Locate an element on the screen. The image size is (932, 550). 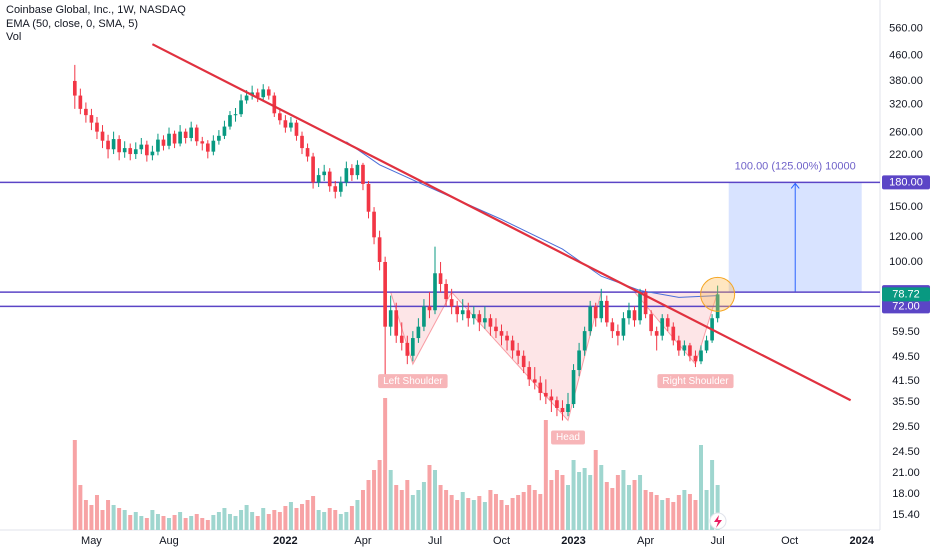
y-tick-label: 18.00 is located at coordinates (906, 494).